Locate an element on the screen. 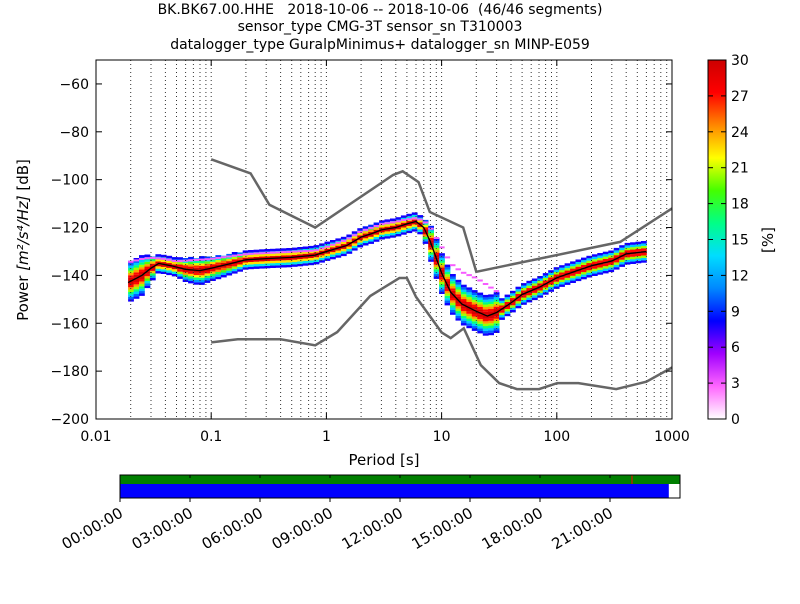 This screenshot has height=604, width=800. colorbar-tick-label: 21 is located at coordinates (740, 169).